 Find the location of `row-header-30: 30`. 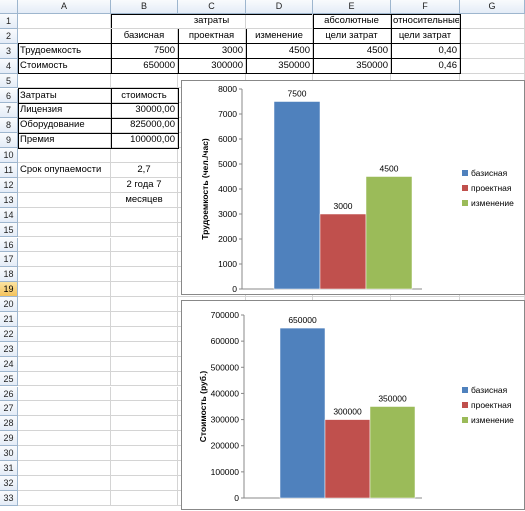

row-header-30: 30 is located at coordinates (9, 453).